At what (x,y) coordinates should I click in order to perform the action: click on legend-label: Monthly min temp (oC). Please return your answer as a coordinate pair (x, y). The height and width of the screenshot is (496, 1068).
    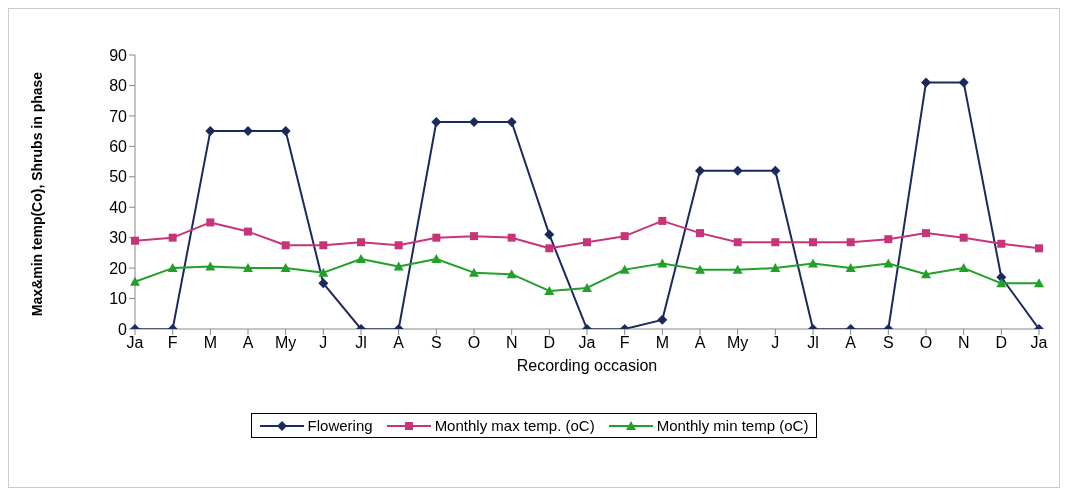
    Looking at the image, I should click on (732, 425).